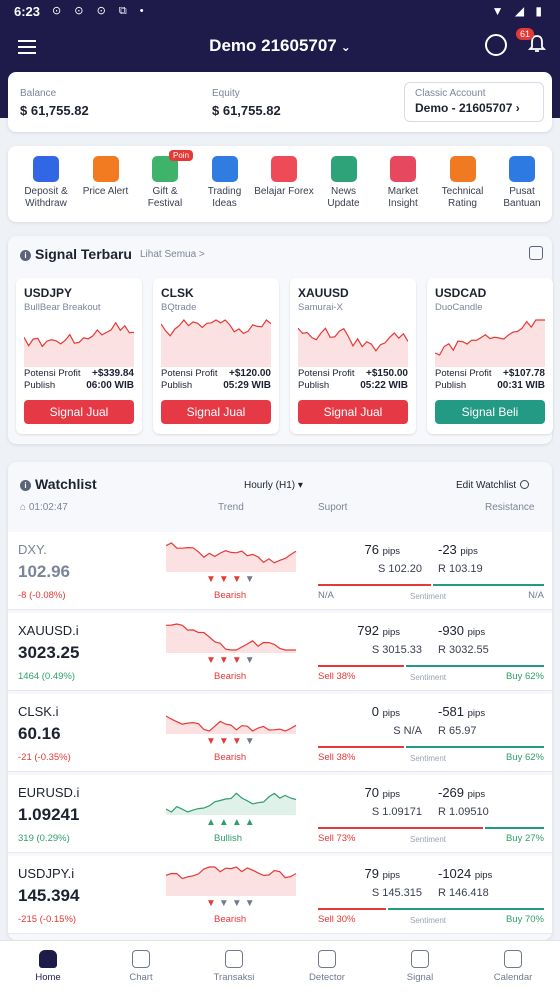 The height and width of the screenshot is (995, 560). Describe the element at coordinates (110, 385) in the screenshot. I see `publish-time: 06:00 WIB` at that location.